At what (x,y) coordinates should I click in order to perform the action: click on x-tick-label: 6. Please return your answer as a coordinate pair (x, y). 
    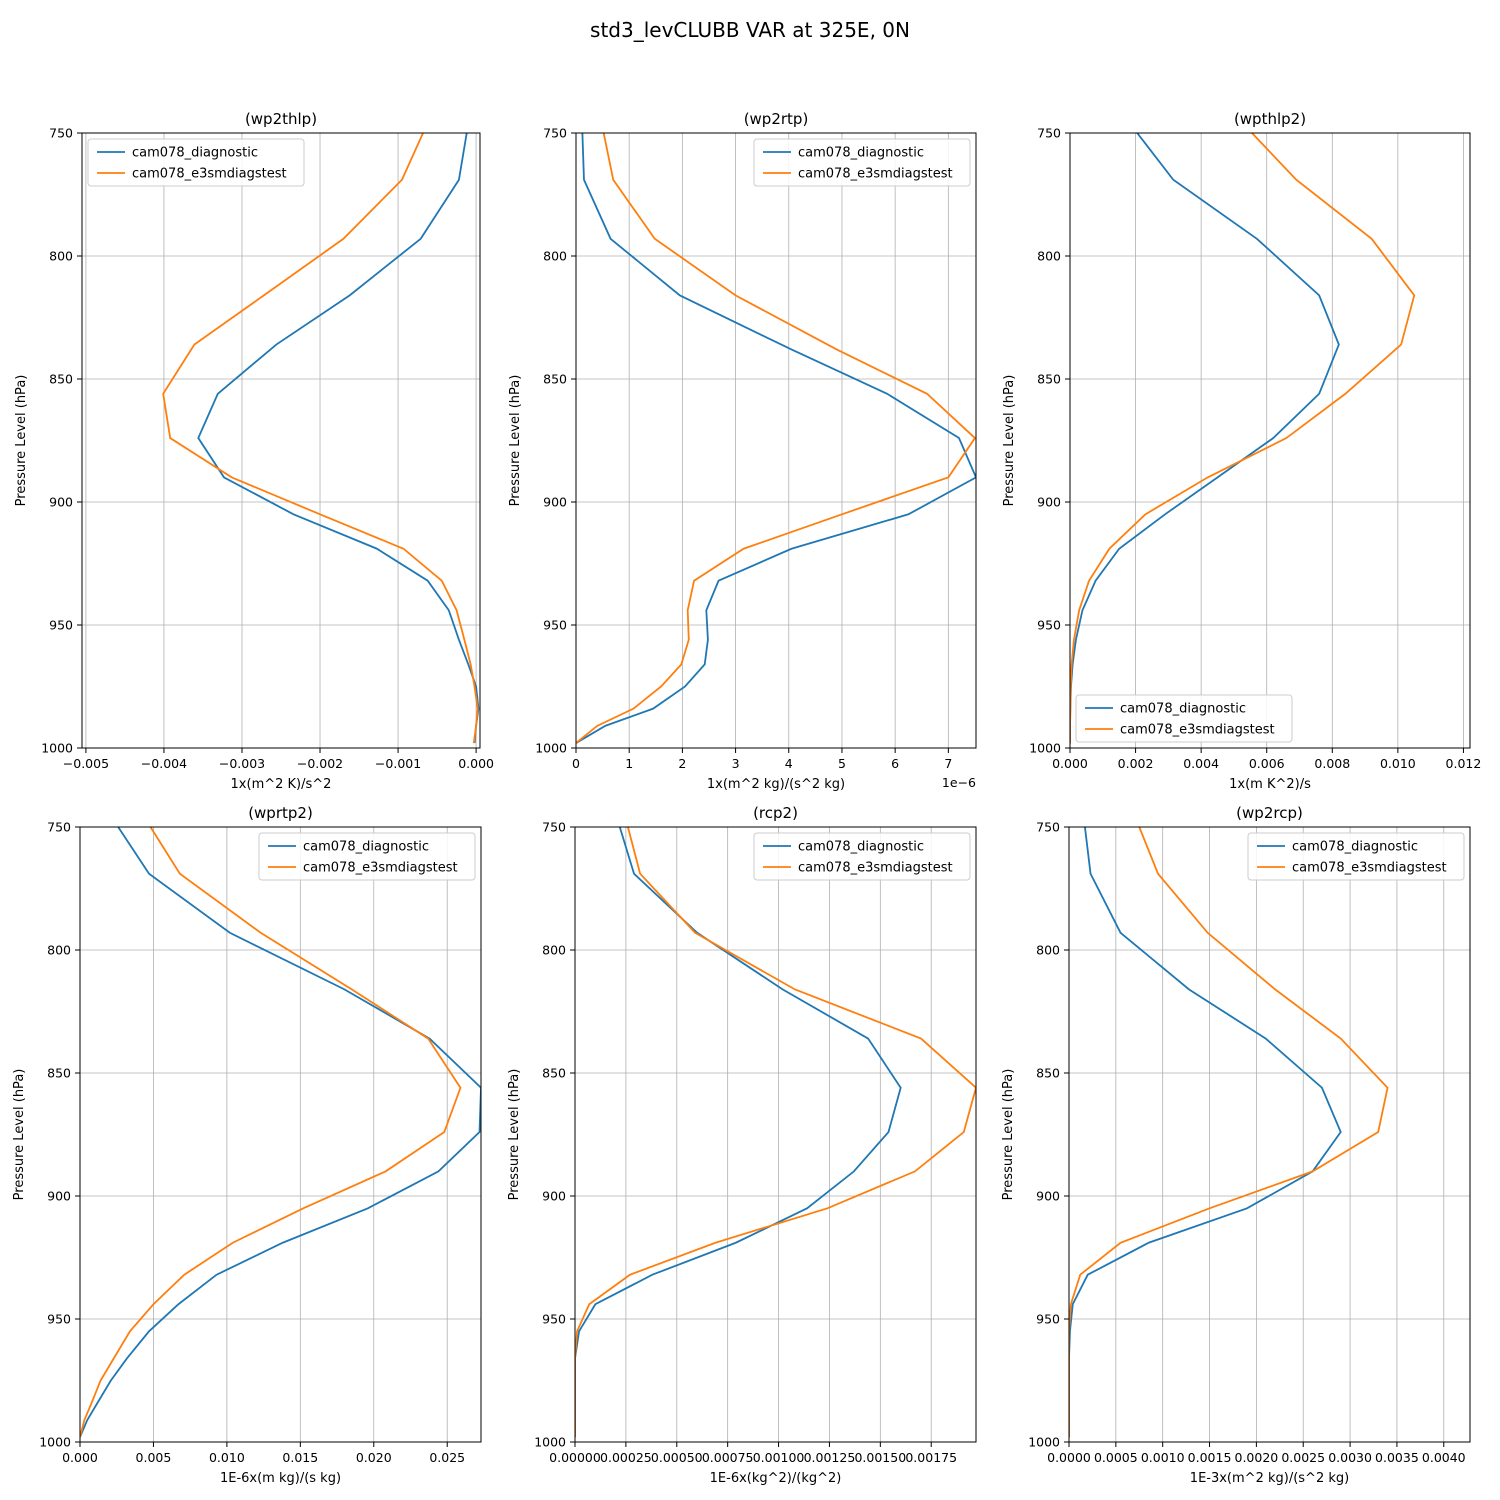
    Looking at the image, I should click on (895, 763).